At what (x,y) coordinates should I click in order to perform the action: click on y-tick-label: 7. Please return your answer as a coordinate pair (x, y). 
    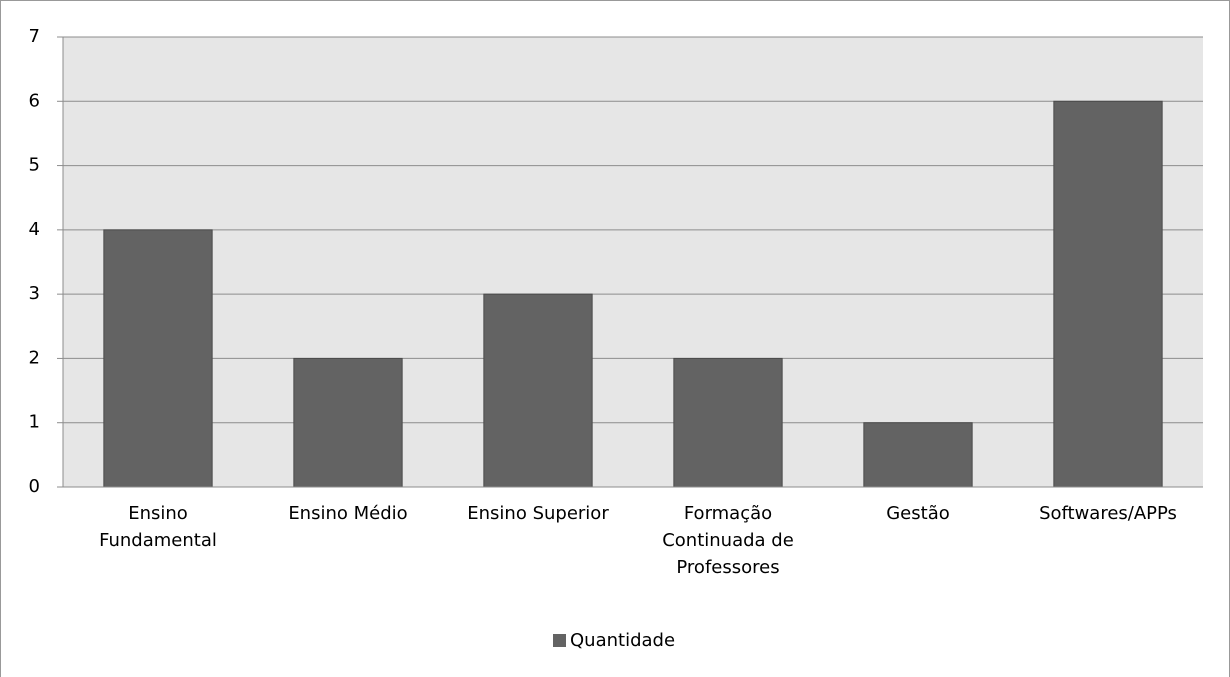
    Looking at the image, I should click on (34, 36).